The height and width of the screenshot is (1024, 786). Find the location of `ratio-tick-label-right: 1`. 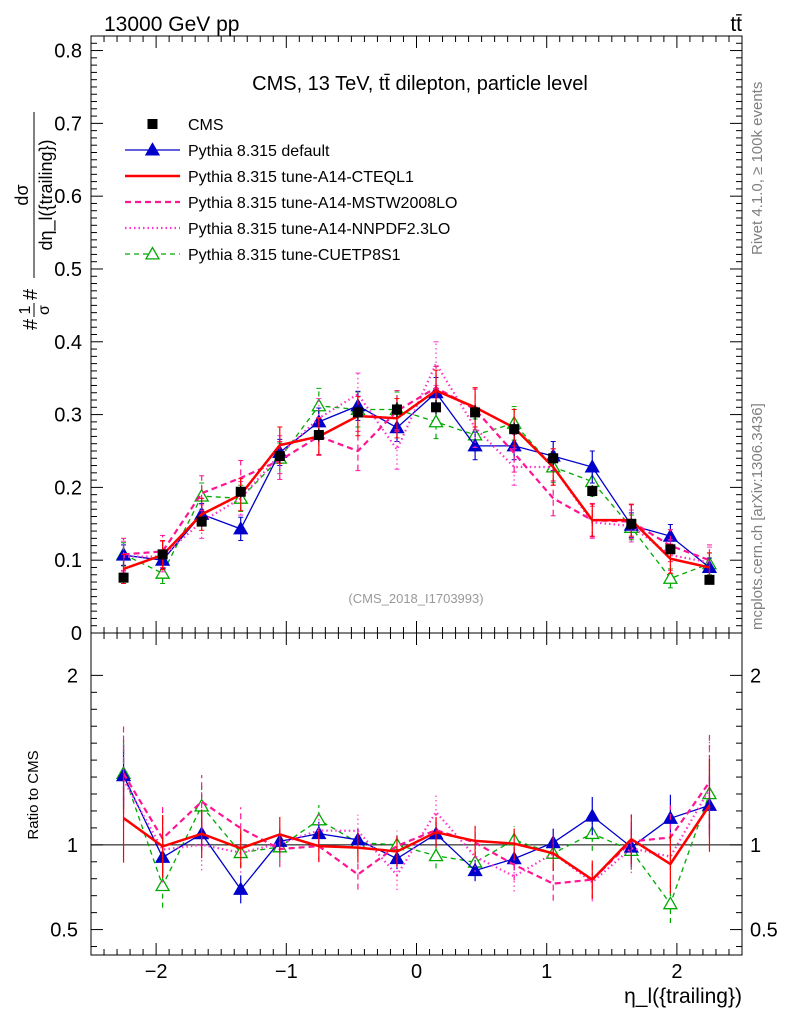

ratio-tick-label-right: 1 is located at coordinates (755, 846).